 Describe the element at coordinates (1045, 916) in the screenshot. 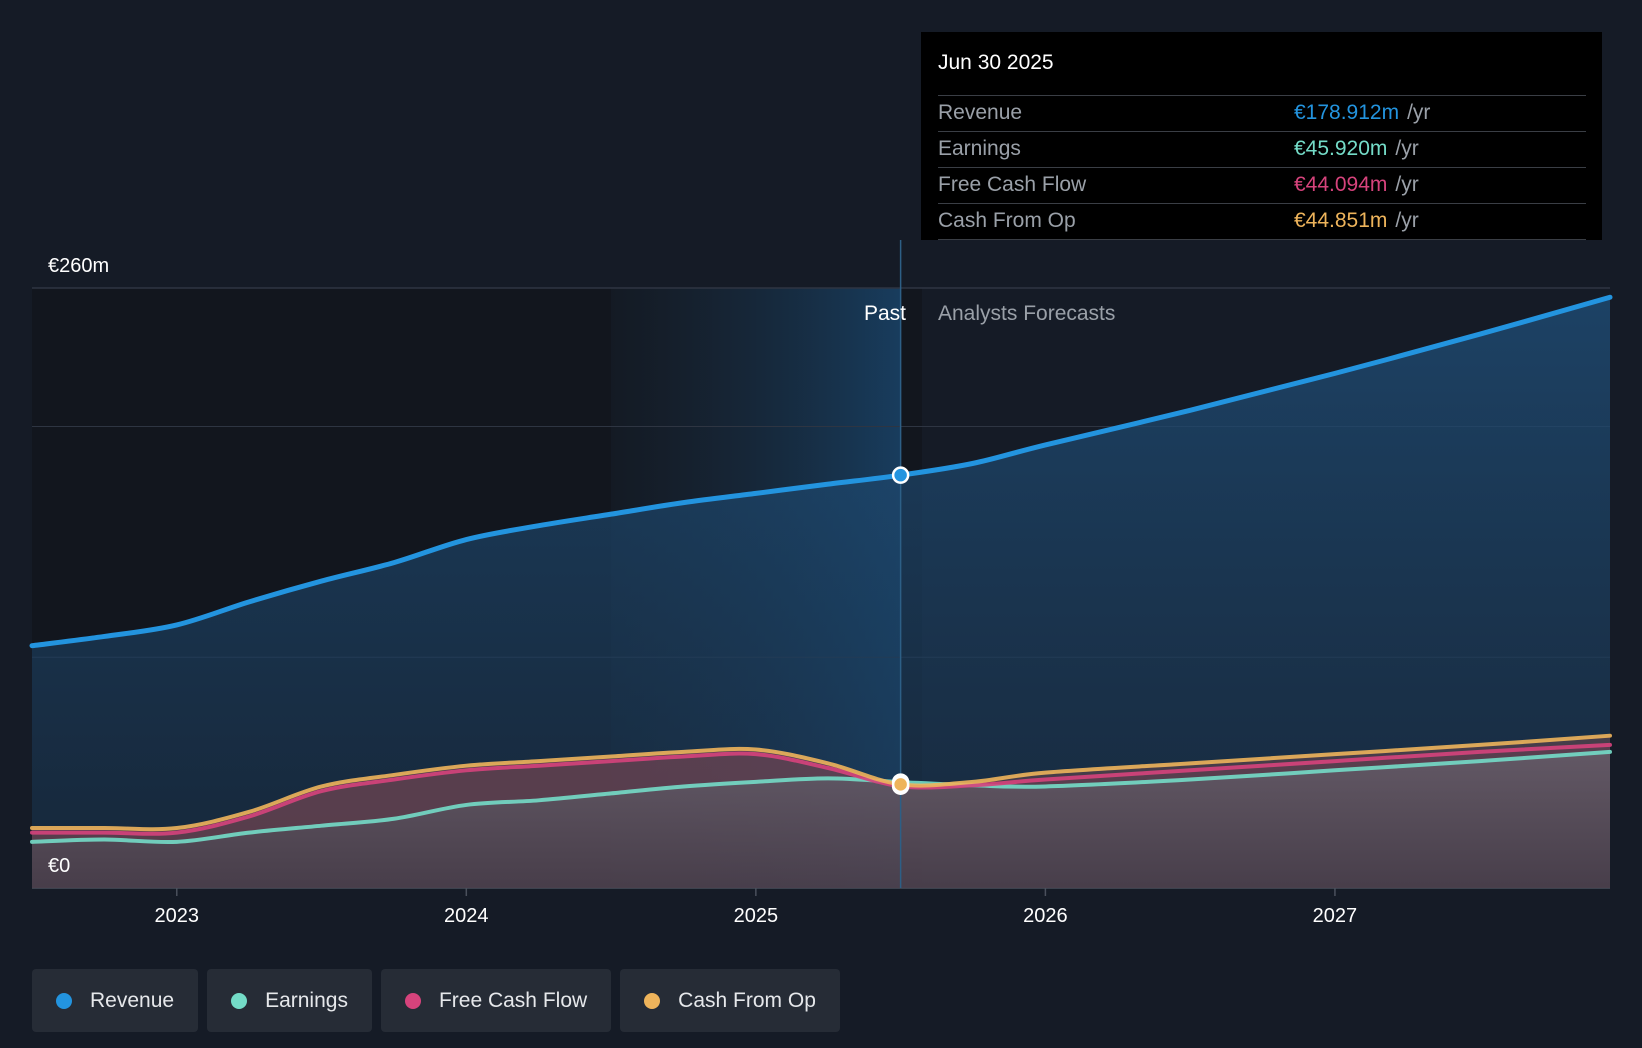

I see `x-tick-label: 2026` at that location.